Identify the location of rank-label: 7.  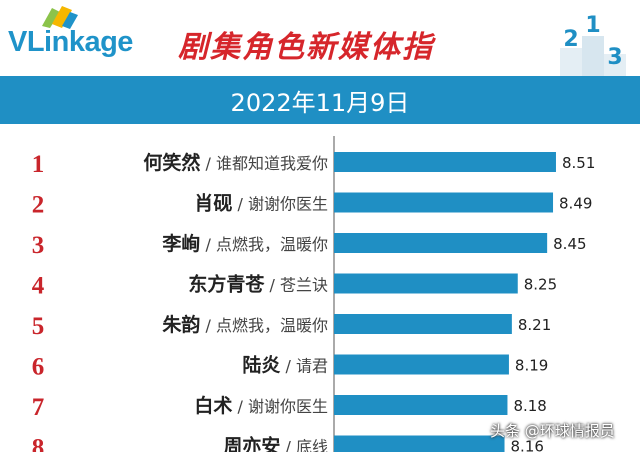
(38, 407).